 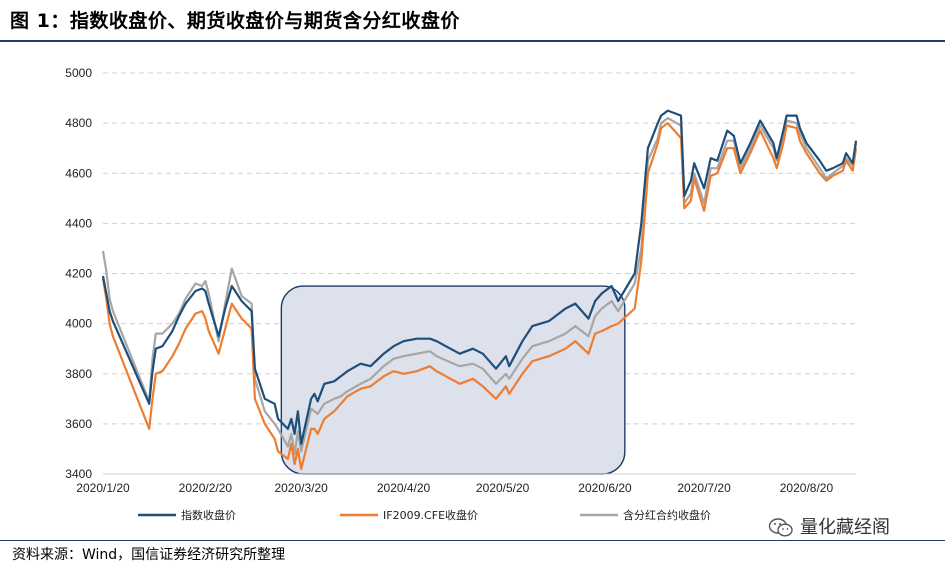 What do you see at coordinates (208, 515) in the screenshot?
I see `legend-label-0: 指数收盘价` at bounding box center [208, 515].